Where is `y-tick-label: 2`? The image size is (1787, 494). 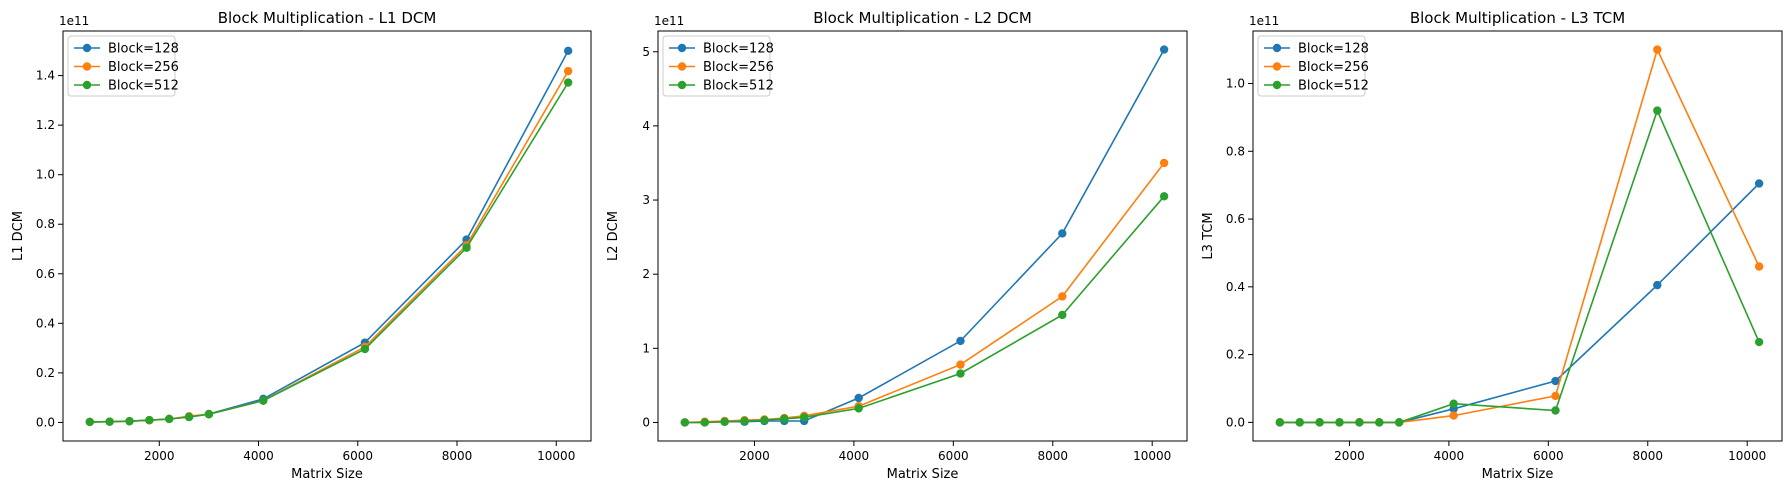 y-tick-label: 2 is located at coordinates (646, 274).